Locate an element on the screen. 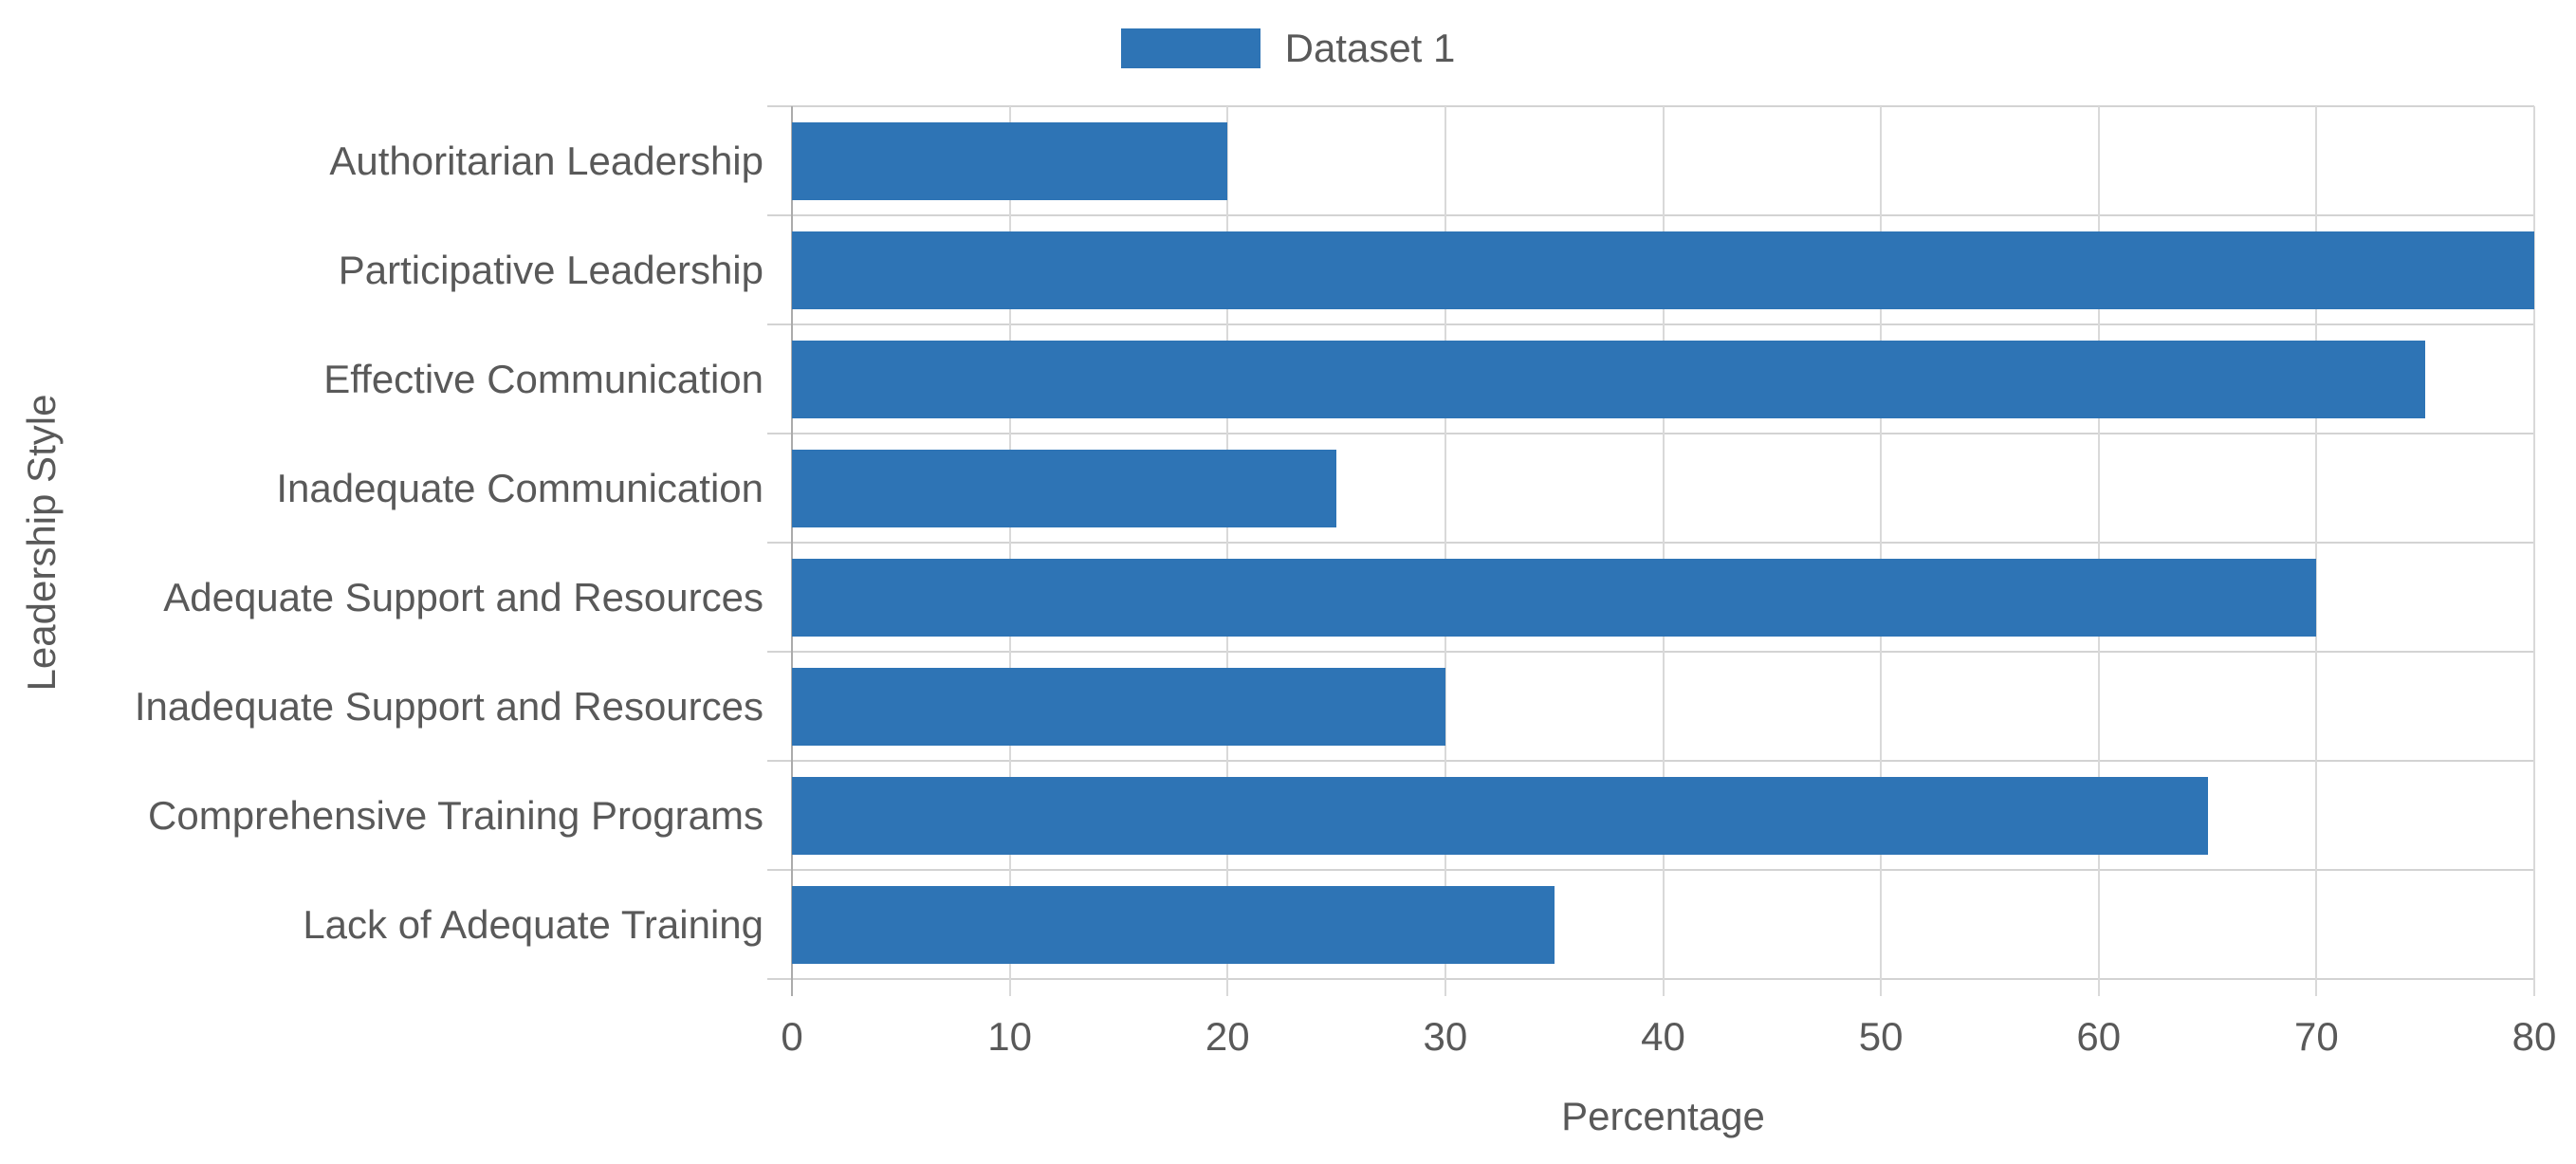  bar-comprehensive-training-programs is located at coordinates (1500, 816).